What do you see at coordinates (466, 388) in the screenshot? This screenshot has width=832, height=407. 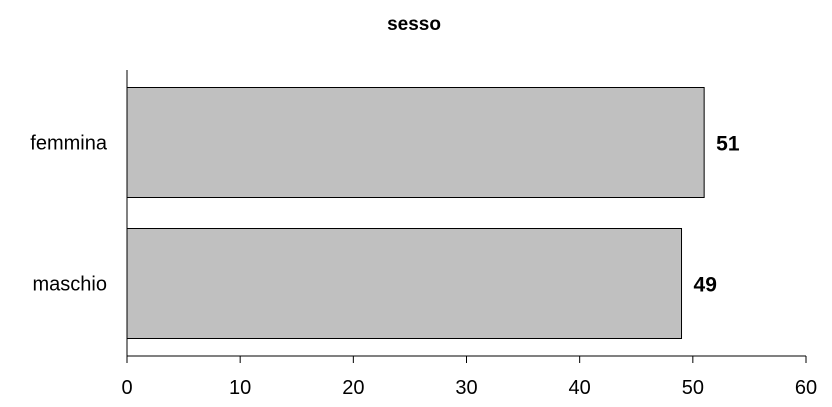 I see `x-tick-label-30: 30` at bounding box center [466, 388].